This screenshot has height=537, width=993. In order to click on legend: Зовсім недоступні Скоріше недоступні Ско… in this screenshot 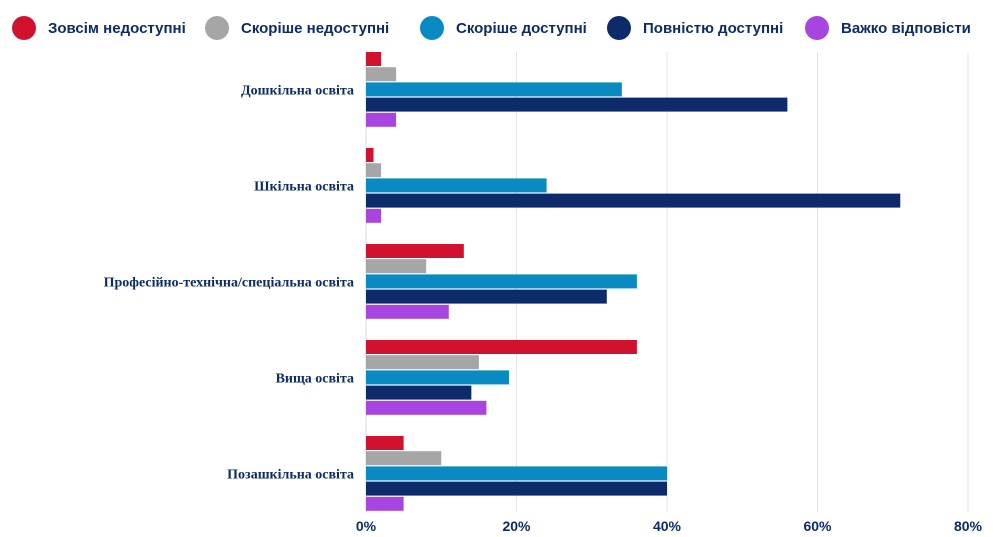, I will do `click(496, 28)`.